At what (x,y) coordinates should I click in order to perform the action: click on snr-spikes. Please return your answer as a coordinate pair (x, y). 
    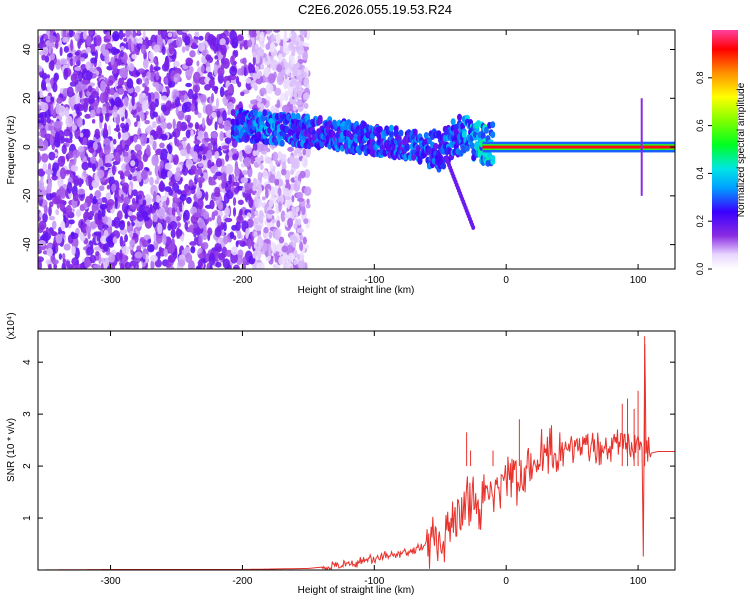
    Looking at the image, I should click on (556, 401).